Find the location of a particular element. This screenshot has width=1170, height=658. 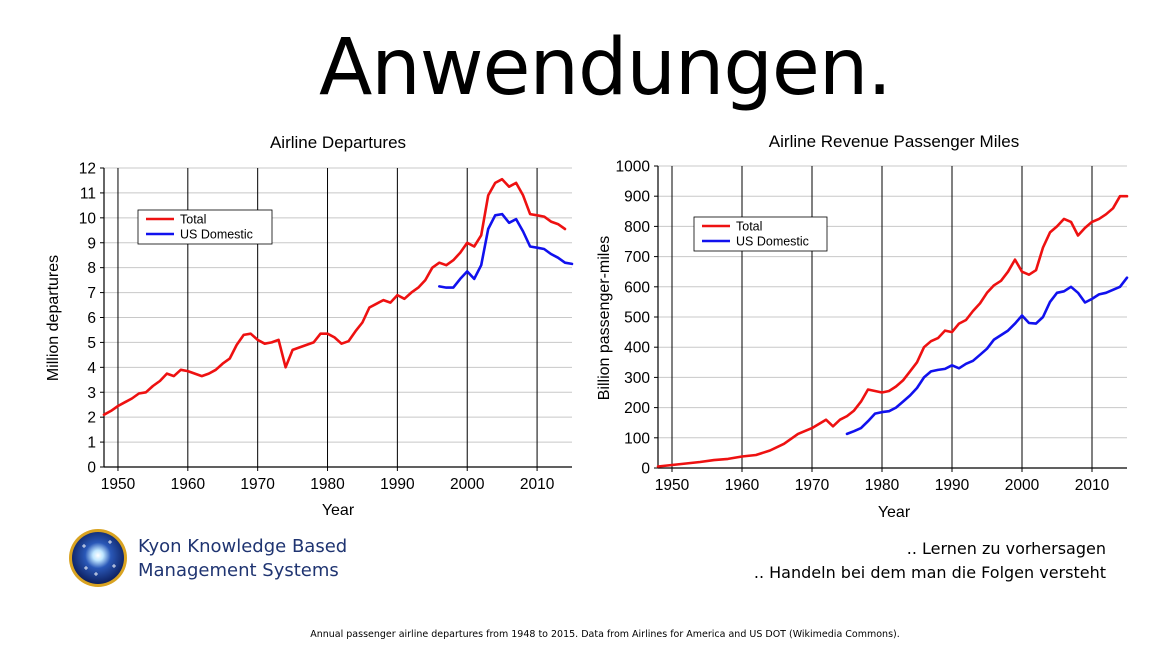

y-tick-label: 600 is located at coordinates (637, 287).